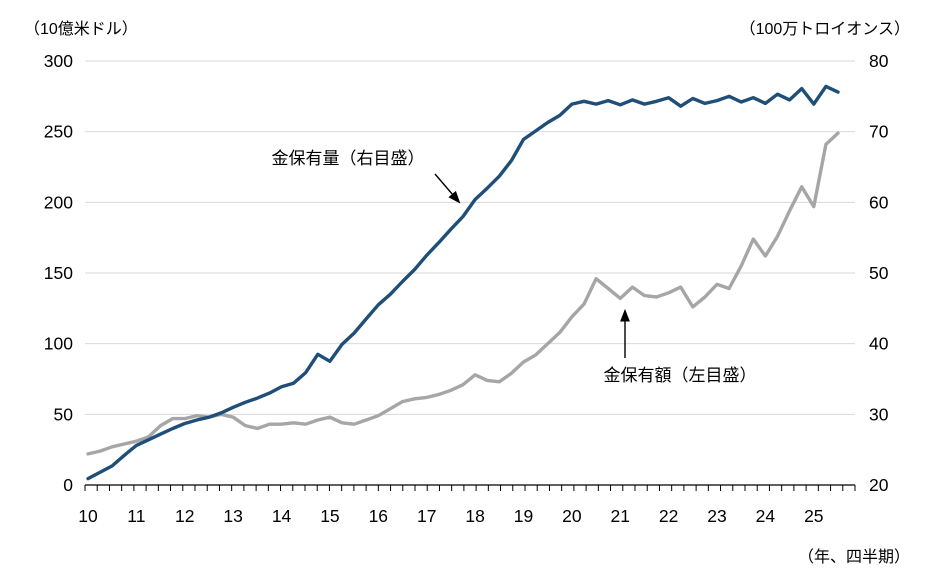  I want to click on annotation-gold-volume: 金保有量（右目盛）, so click(348, 158).